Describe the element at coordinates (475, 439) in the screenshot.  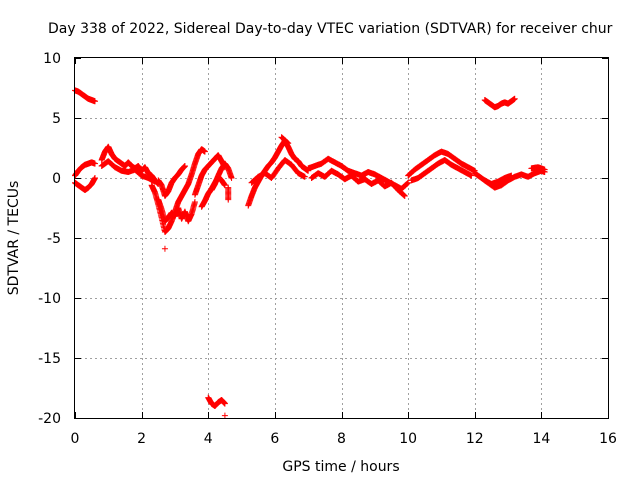
I see `x-tick-label: 12` at that location.